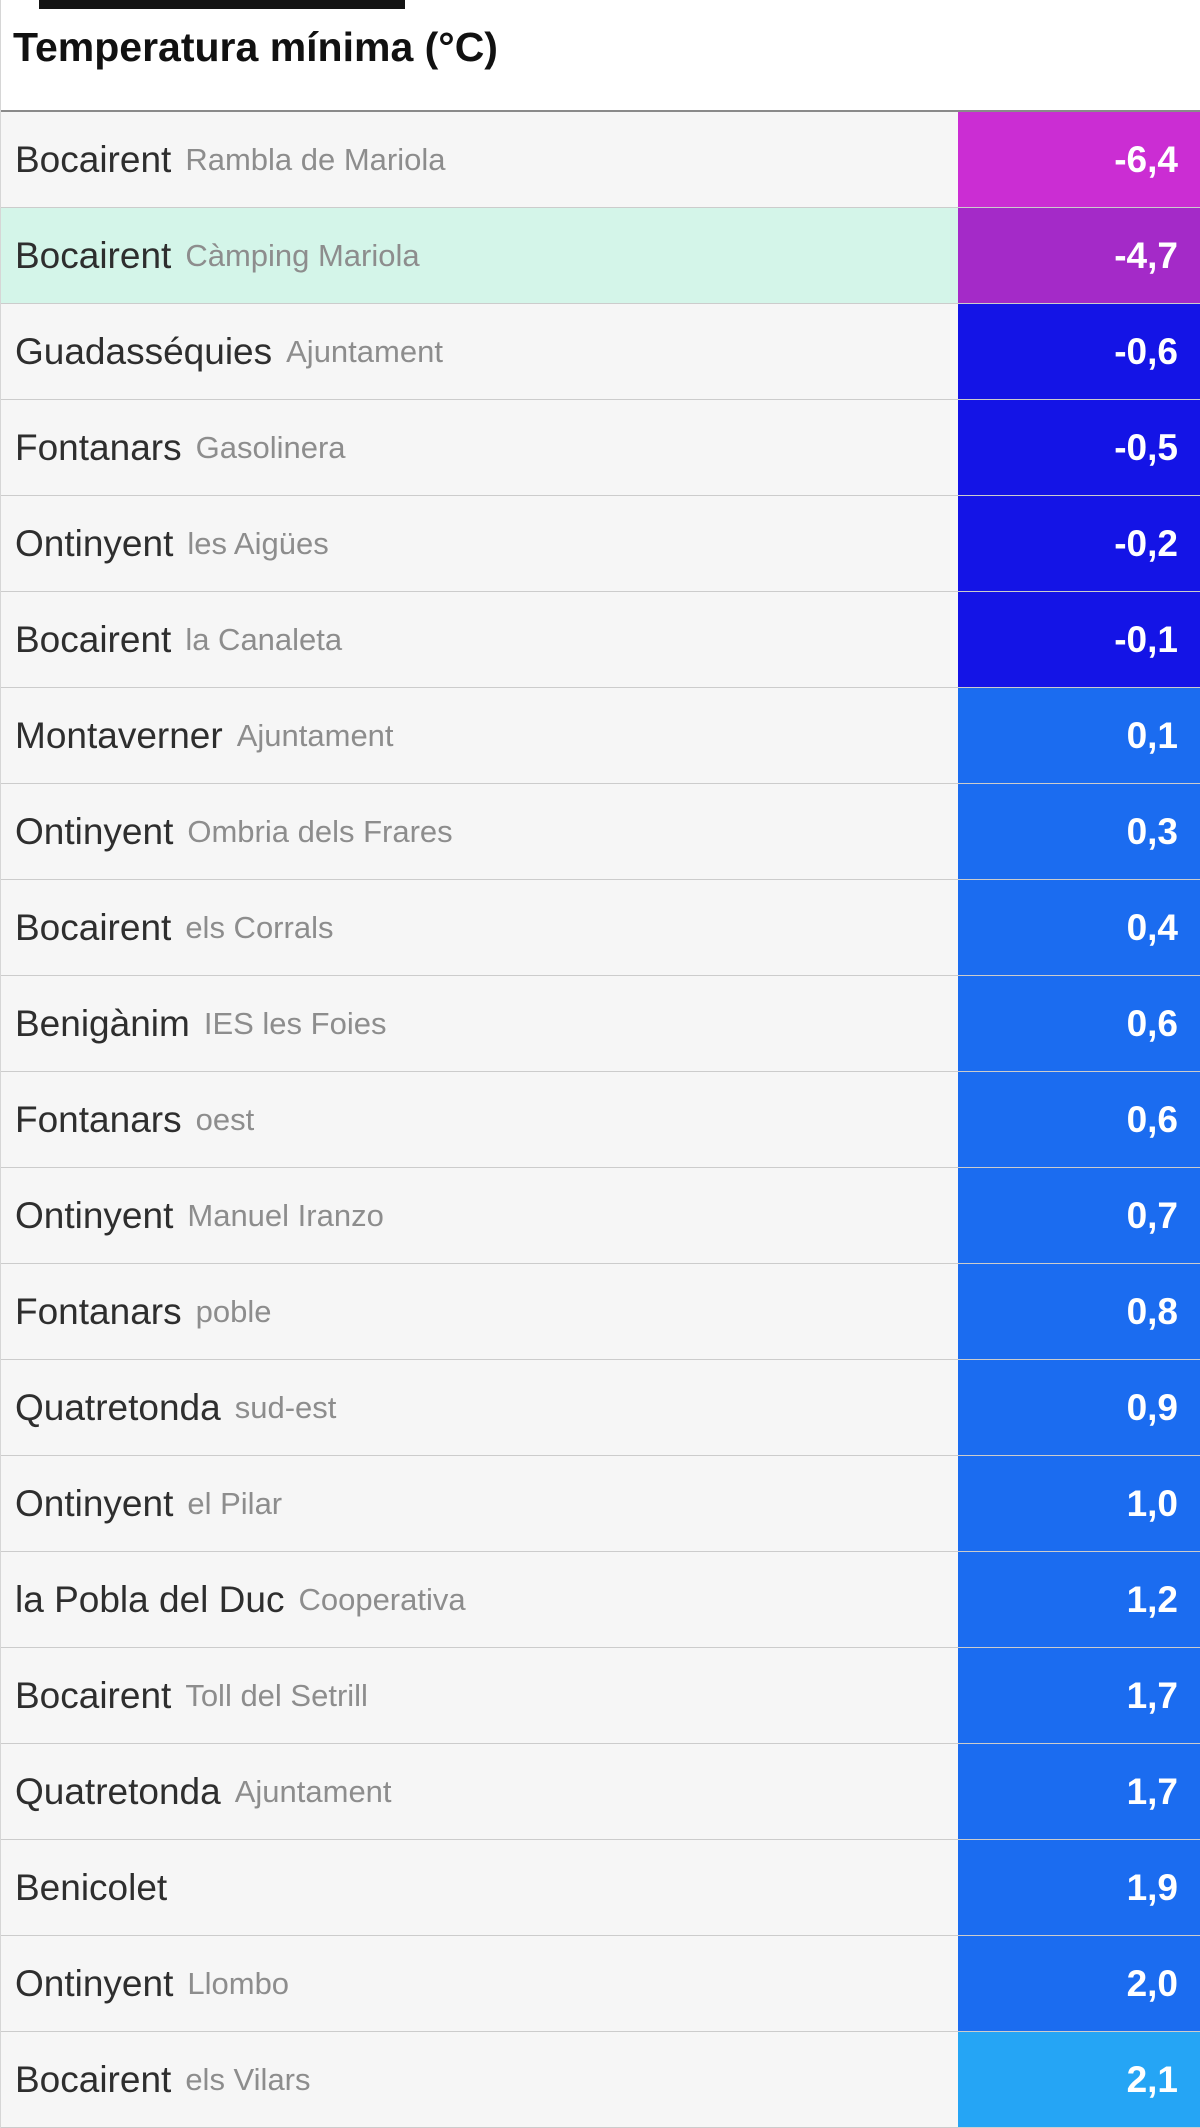 This screenshot has width=1200, height=2128. I want to click on top-partial-tab, so click(222, 4).